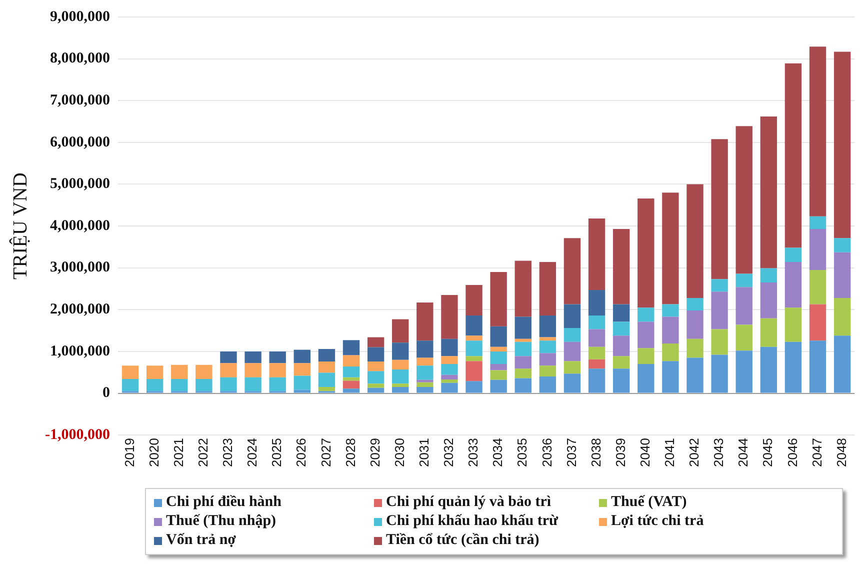 The image size is (861, 576). Describe the element at coordinates (469, 502) in the screenshot. I see `legend-label: Chi phí quản lý và bảo trì` at that location.